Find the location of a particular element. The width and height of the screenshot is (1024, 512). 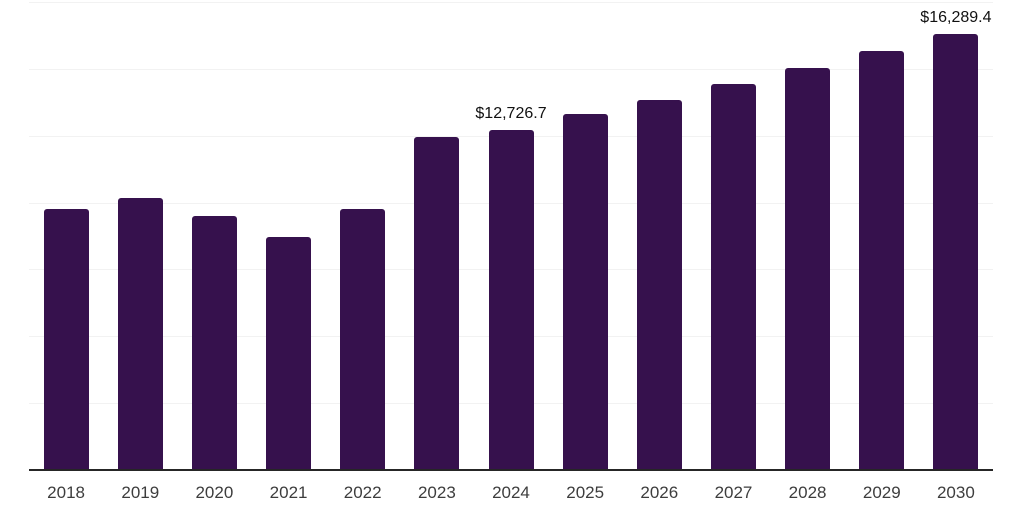

x-tick-label-2024: 2024 is located at coordinates (511, 492).